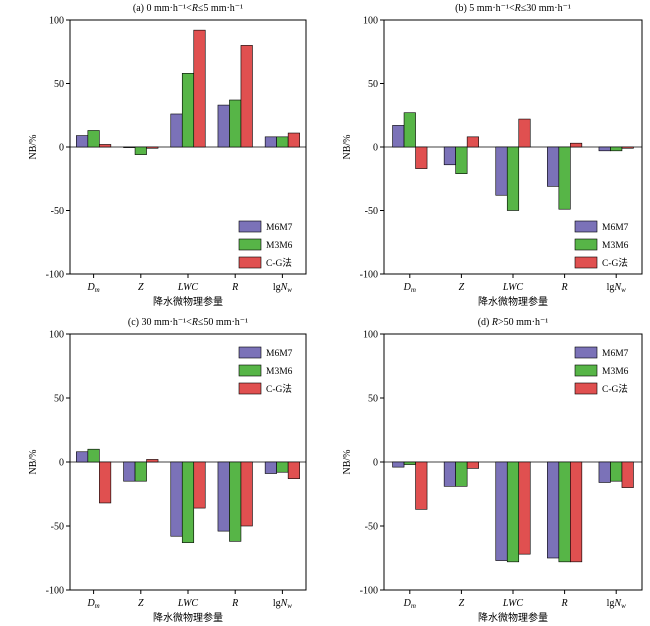  What do you see at coordinates (369, 591) in the screenshot?
I see `y-tick-label: -100` at bounding box center [369, 591].